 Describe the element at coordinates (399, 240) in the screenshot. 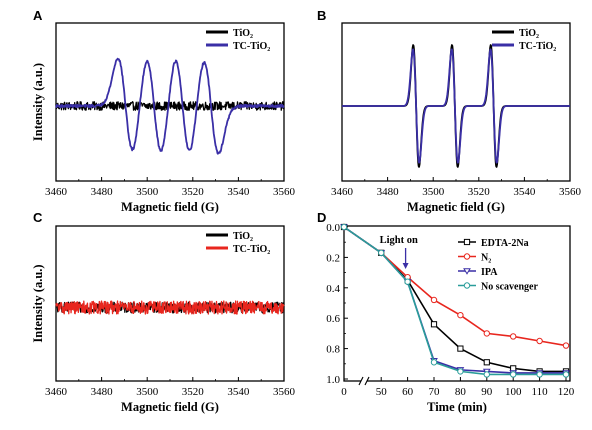

I see `annotation-label: Light on` at that location.